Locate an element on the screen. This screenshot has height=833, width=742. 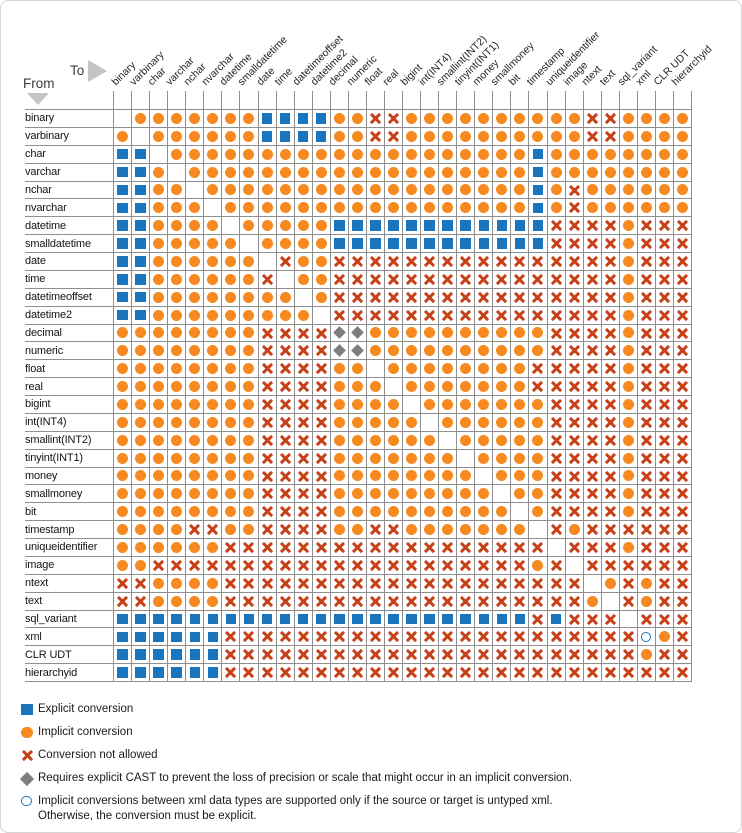
row-label-char: char is located at coordinates (69, 155).